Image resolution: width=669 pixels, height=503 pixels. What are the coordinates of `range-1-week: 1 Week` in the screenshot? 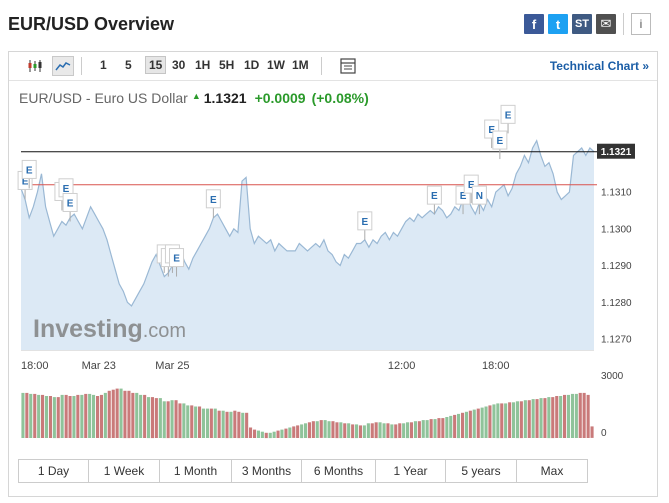 It's located at (124, 471).